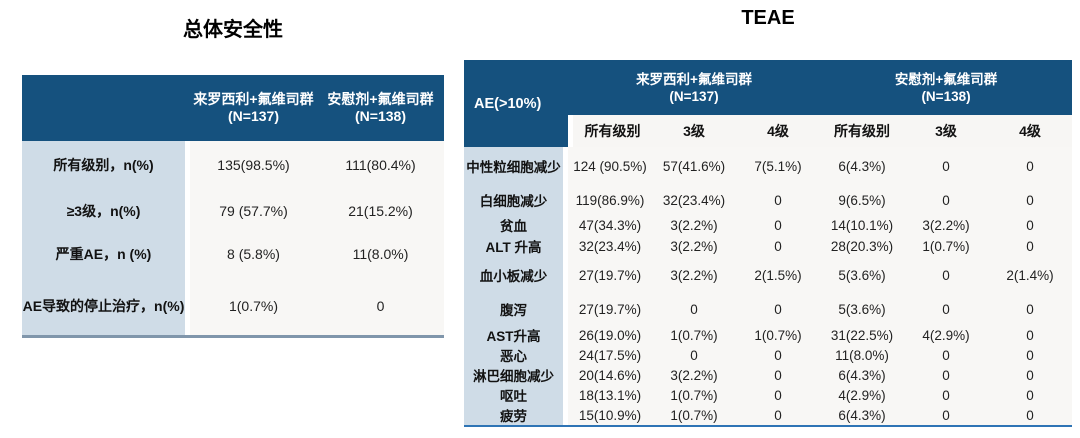  Describe the element at coordinates (946, 87) in the screenshot. I see `group-header-placebo-arm: 安慰剂+氟维司群 (N=138)` at that location.